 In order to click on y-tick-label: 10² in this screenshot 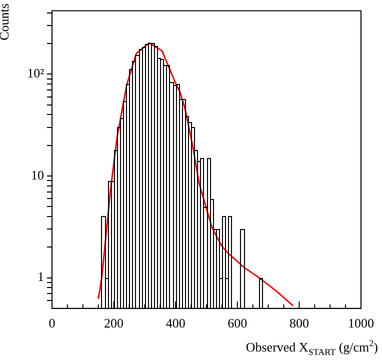, I will do `click(35, 73)`.